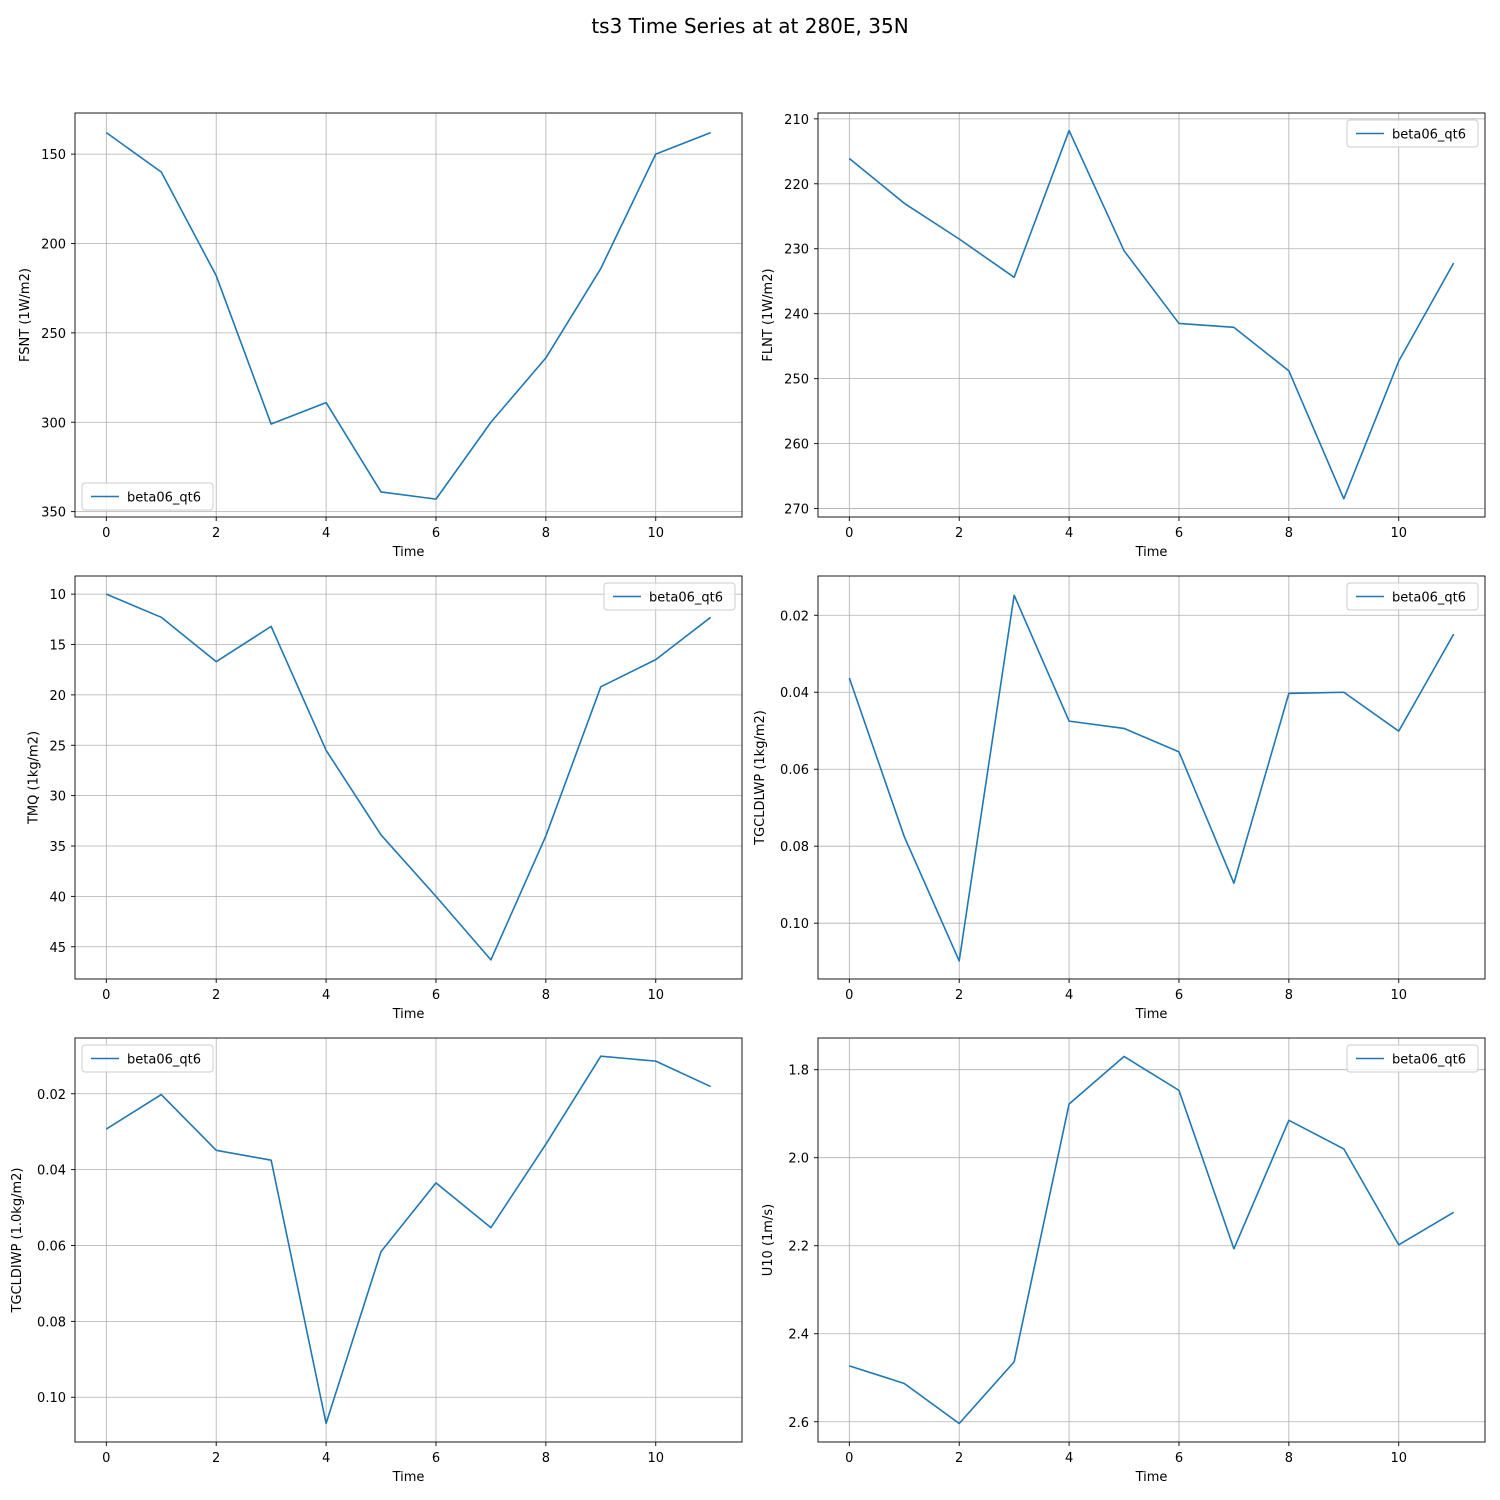  What do you see at coordinates (798, 1071) in the screenshot?
I see `y-tick-label: 1.8` at bounding box center [798, 1071].